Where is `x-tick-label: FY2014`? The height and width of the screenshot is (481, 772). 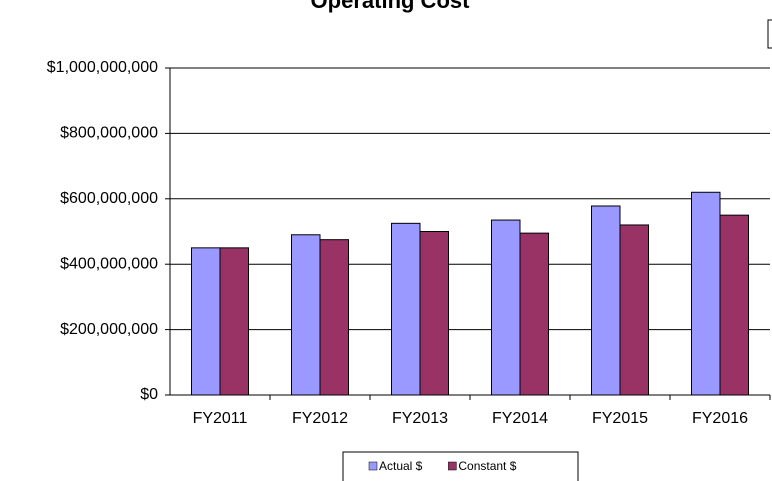
x-tick-label: FY2014 is located at coordinates (520, 418).